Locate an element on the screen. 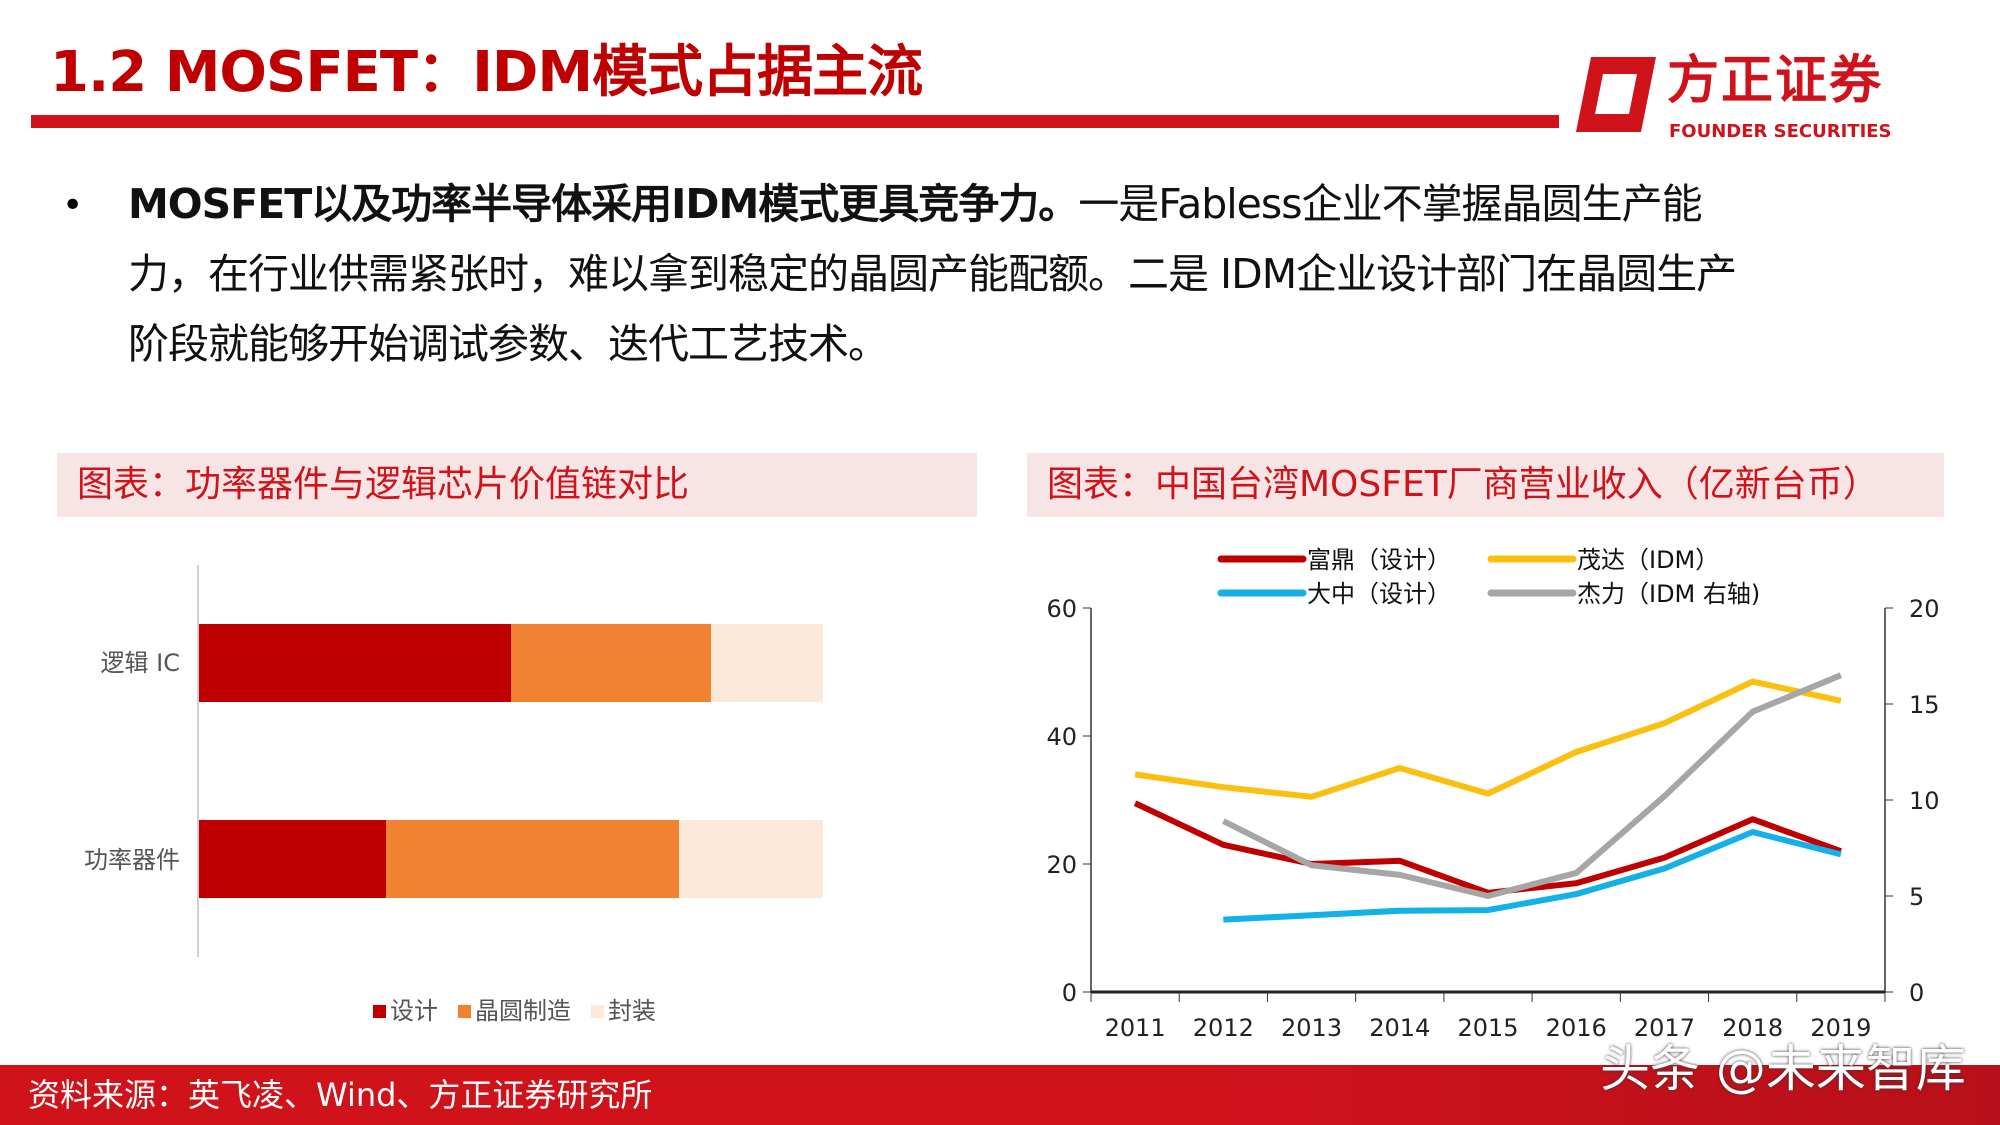 This screenshot has height=1125, width=2000. y2-tick-label: 10 is located at coordinates (1924, 801).